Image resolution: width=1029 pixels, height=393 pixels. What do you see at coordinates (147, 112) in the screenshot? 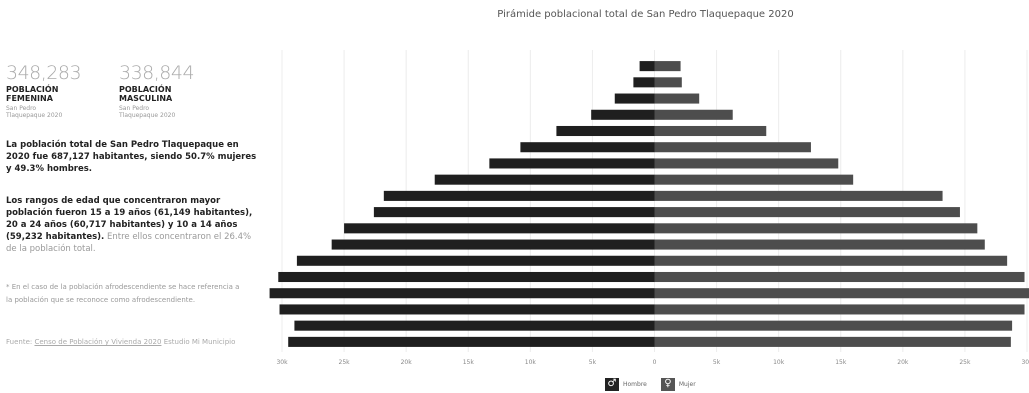
I see `male-population-source: San Pedro Tlaquepaque 2020` at bounding box center [147, 112].